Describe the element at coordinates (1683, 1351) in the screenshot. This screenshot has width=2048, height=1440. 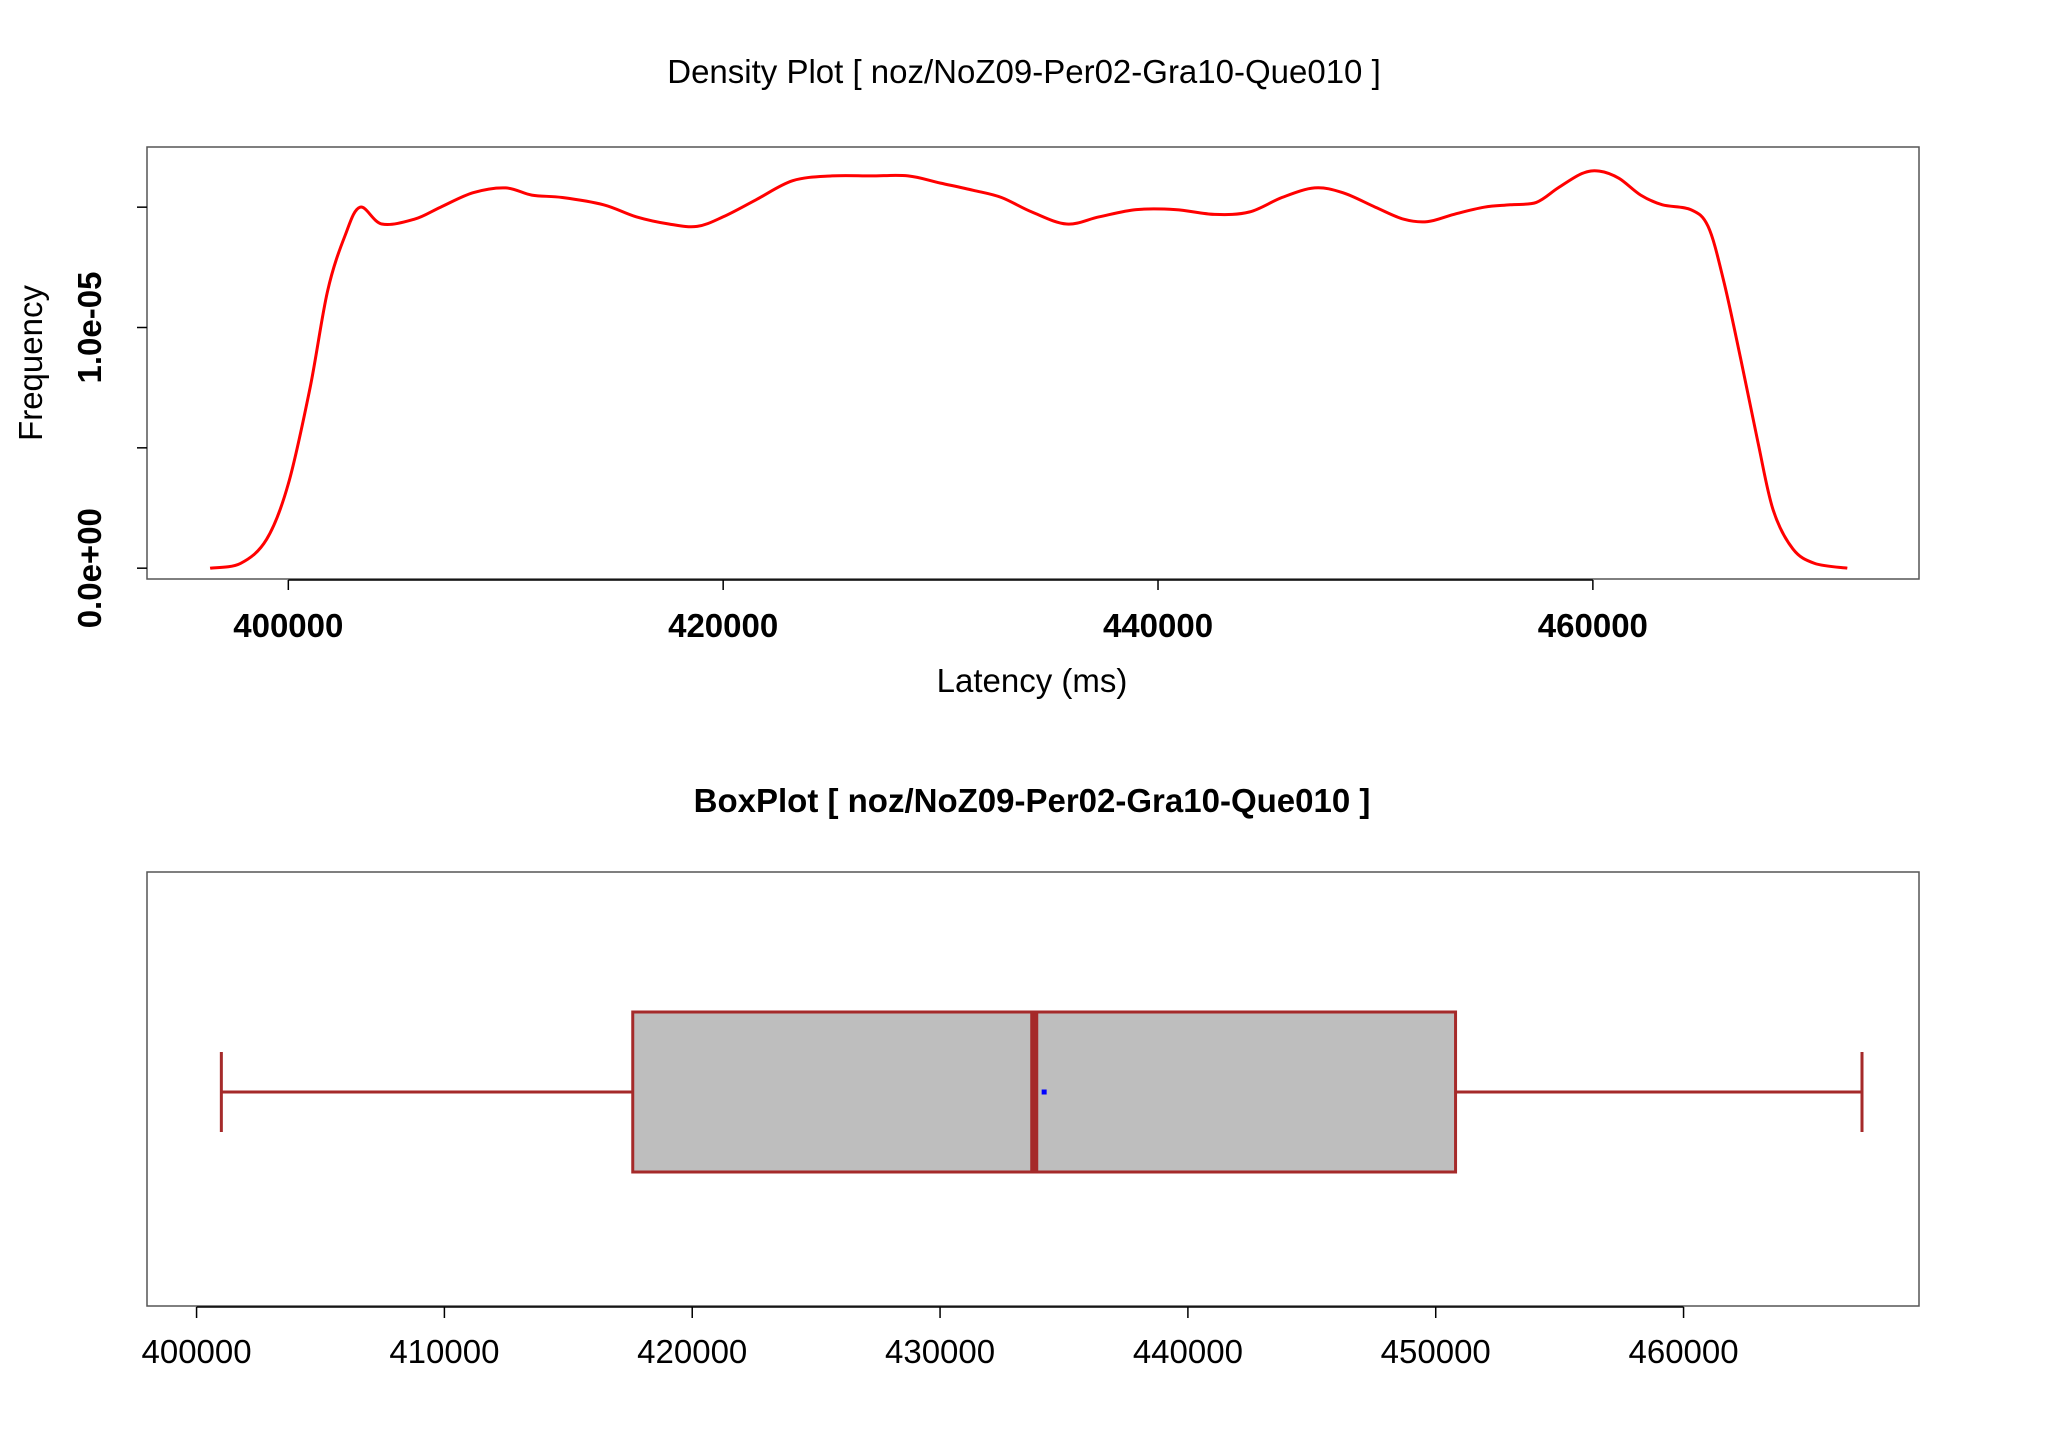
I see `boxplot-x-tick-label: 460000` at that location.